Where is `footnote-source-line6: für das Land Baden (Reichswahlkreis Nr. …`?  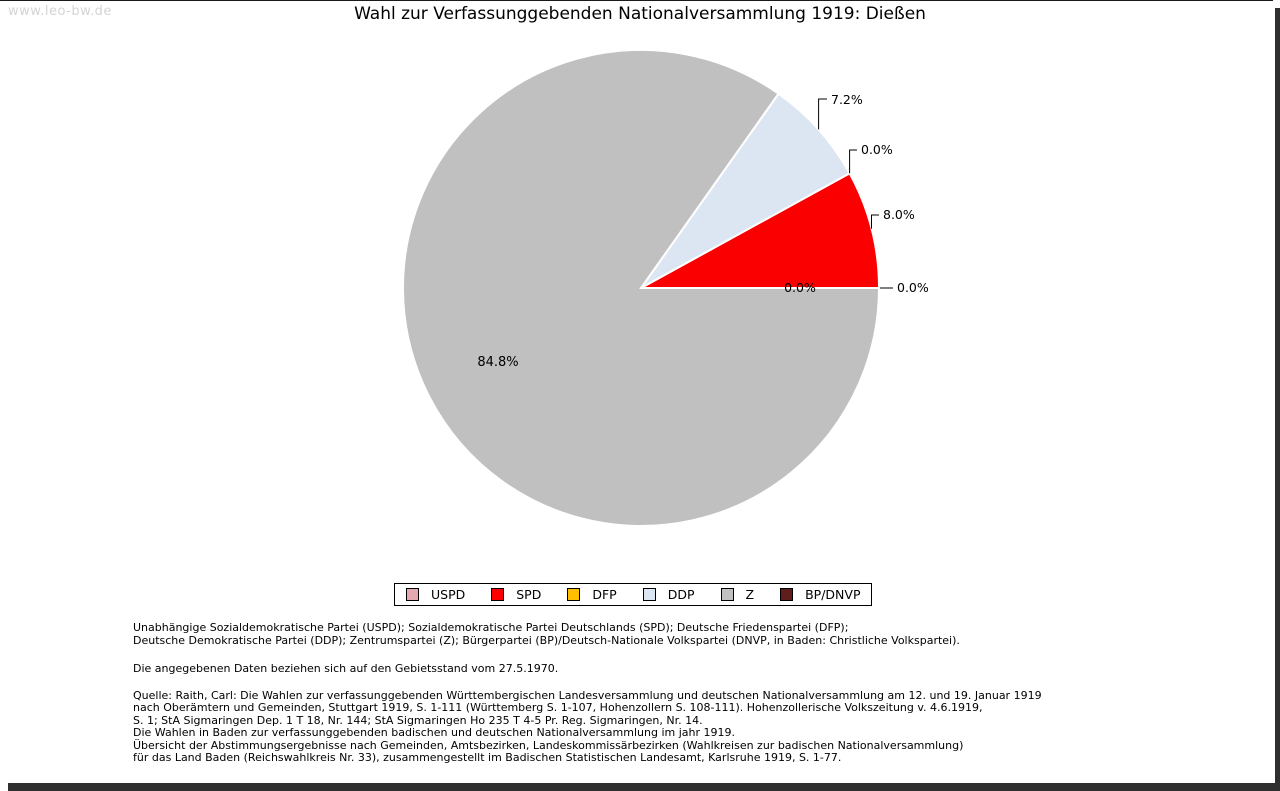 footnote-source-line6: für das Land Baden (Reichswahlkreis Nr. … is located at coordinates (487, 758).